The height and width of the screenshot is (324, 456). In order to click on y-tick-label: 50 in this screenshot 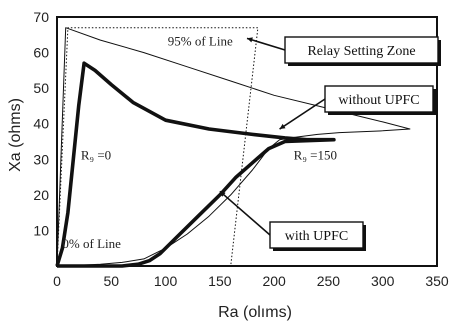, I will do `click(41, 88)`.